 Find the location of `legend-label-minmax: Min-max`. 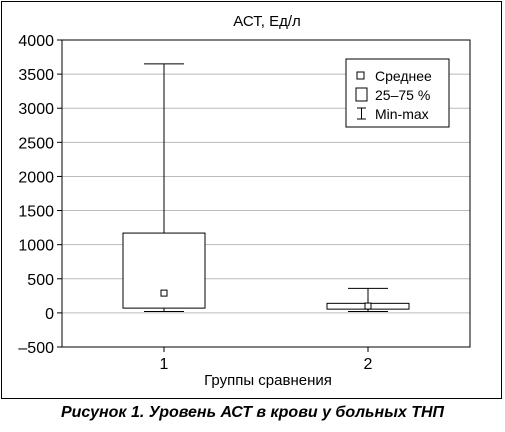

legend-label-minmax: Min-max is located at coordinates (402, 114).